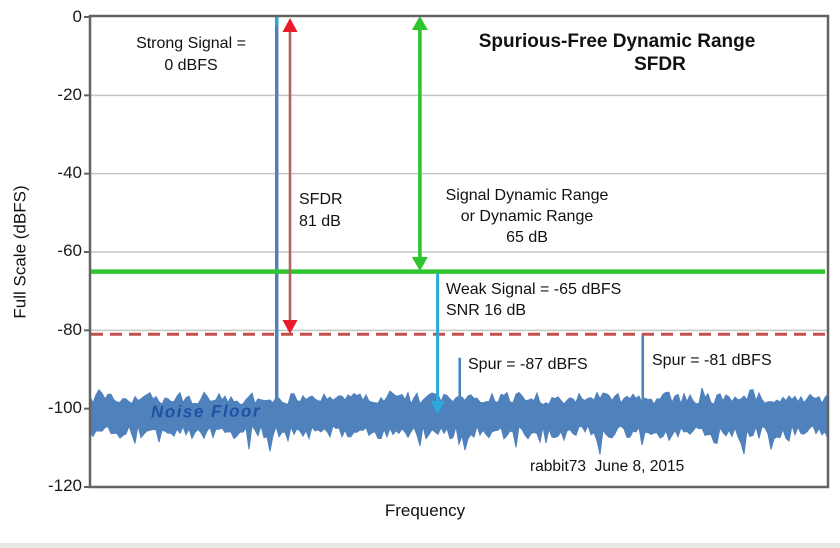  What do you see at coordinates (534, 289) in the screenshot?
I see `weak-signal-line1: Weak Signal = -65 dBFS` at bounding box center [534, 289].